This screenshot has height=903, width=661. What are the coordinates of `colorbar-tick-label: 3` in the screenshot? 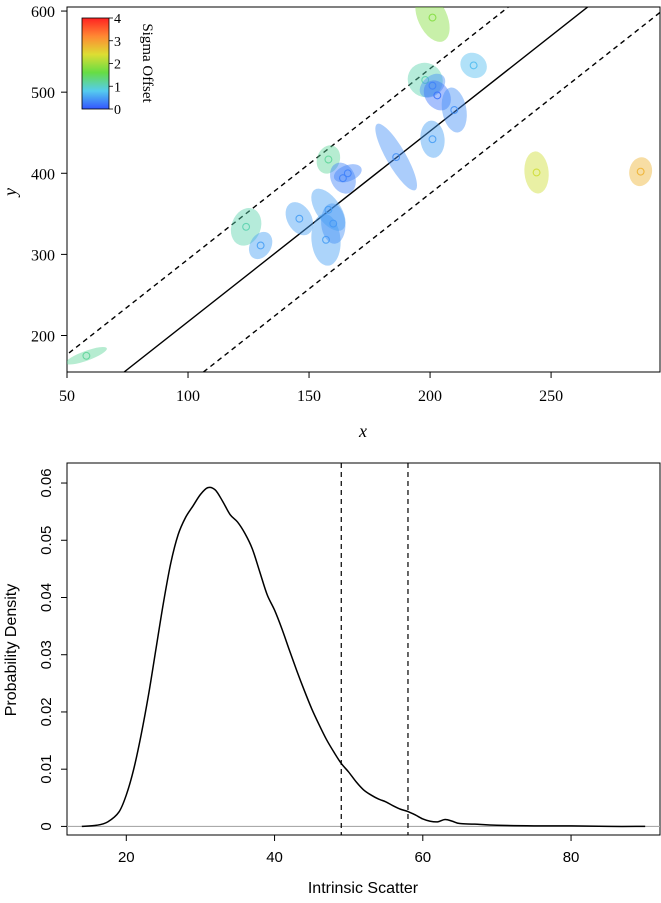 It's located at (117, 42).